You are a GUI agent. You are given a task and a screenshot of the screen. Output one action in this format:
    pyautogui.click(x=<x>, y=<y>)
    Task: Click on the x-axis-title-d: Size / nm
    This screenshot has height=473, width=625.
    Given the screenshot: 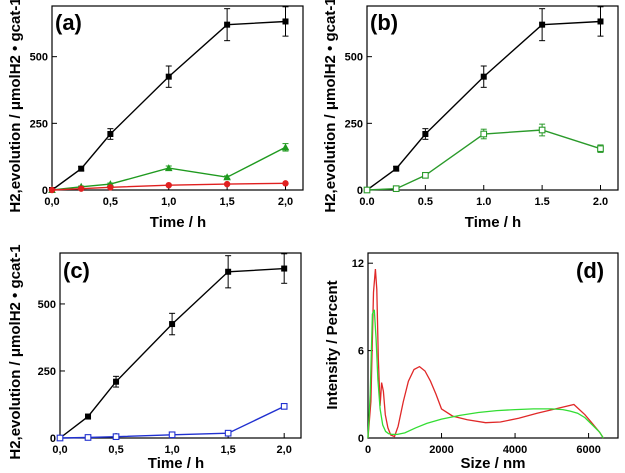 What is the action you would take?
    pyautogui.click(x=492, y=463)
    